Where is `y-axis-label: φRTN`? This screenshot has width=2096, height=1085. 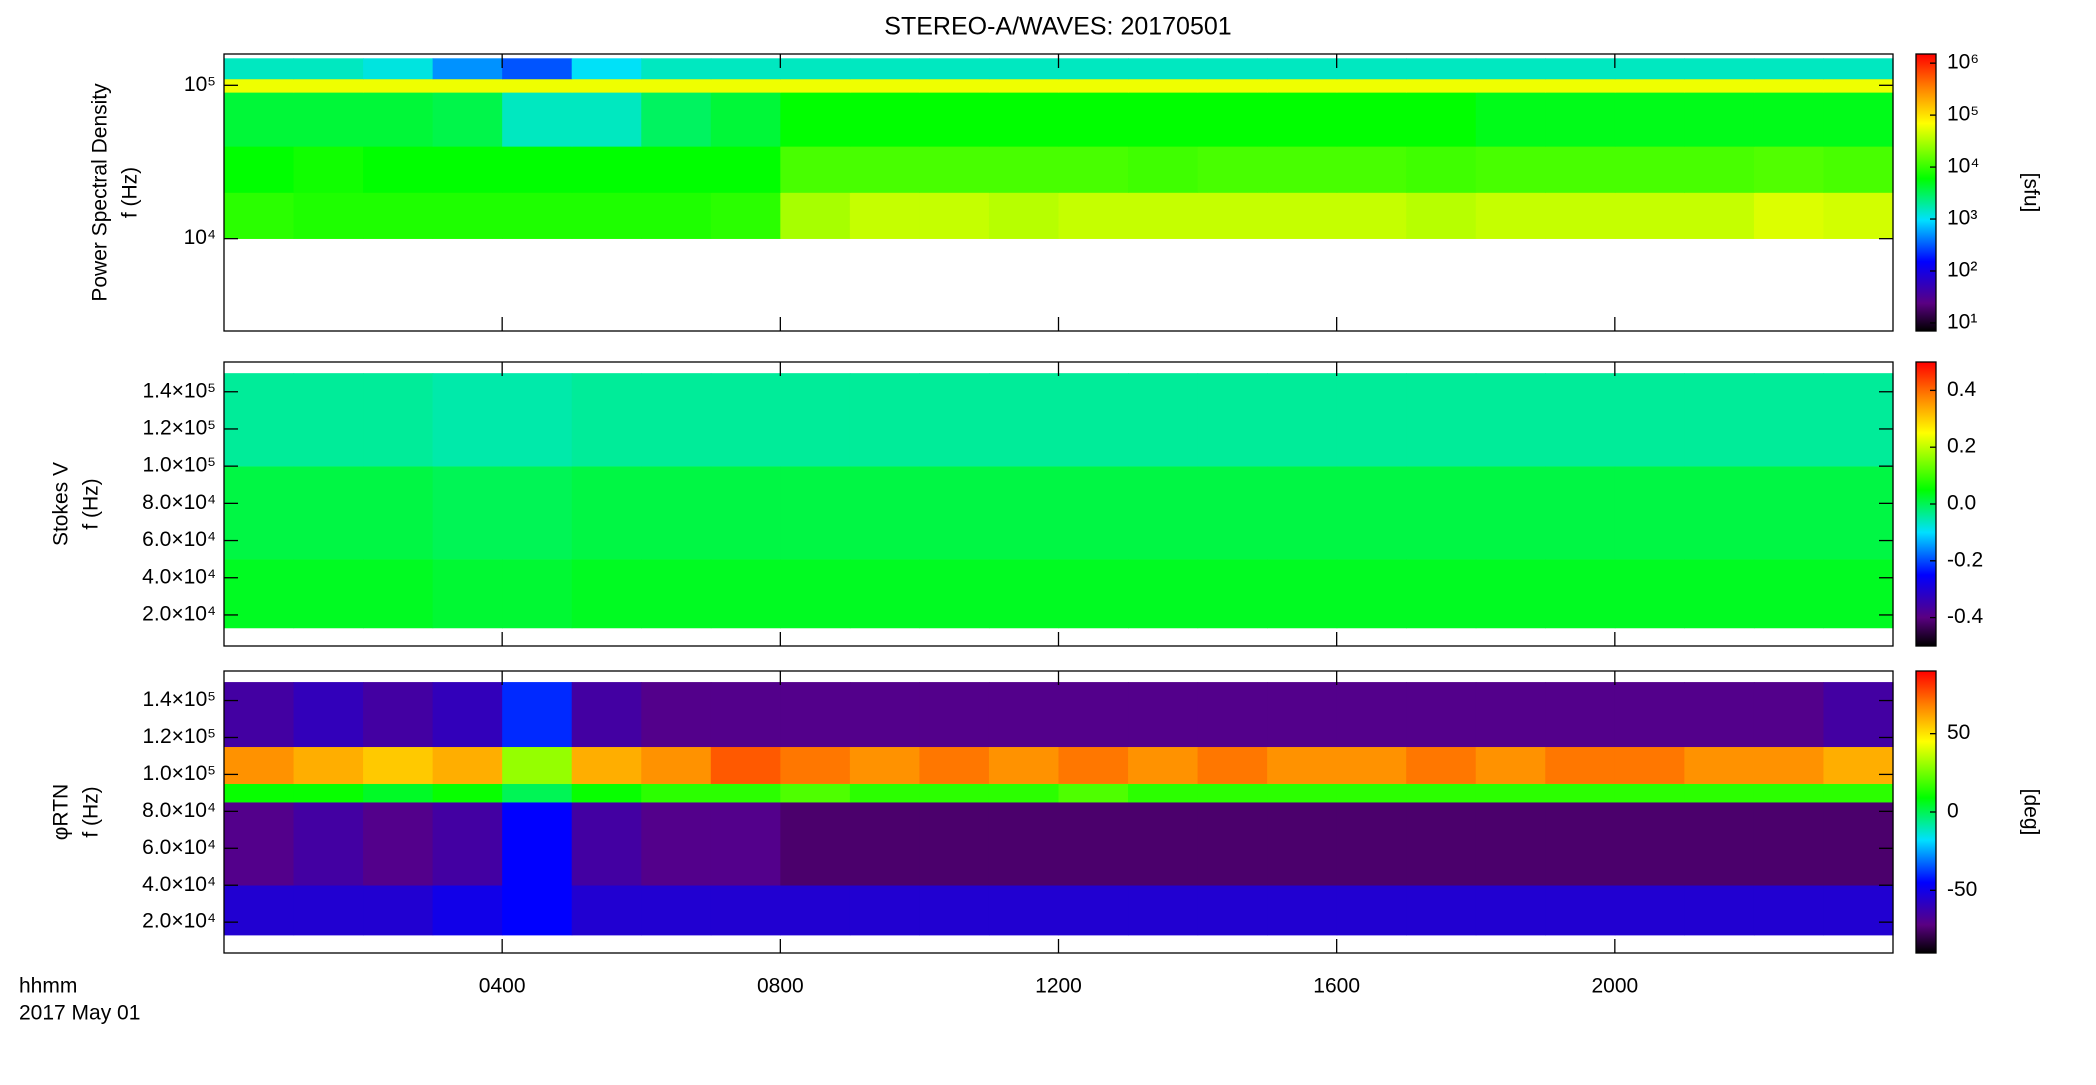 y-axis-label: φRTN is located at coordinates (61, 812).